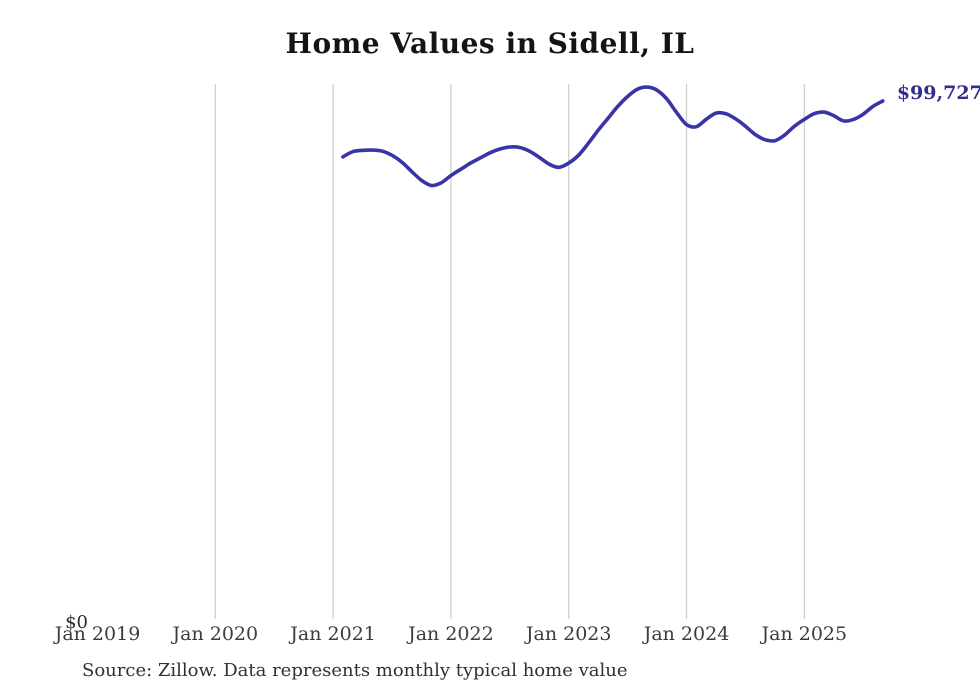 The height and width of the screenshot is (699, 980). What do you see at coordinates (938, 93) in the screenshot?
I see `end-value-label: $99,727` at bounding box center [938, 93].